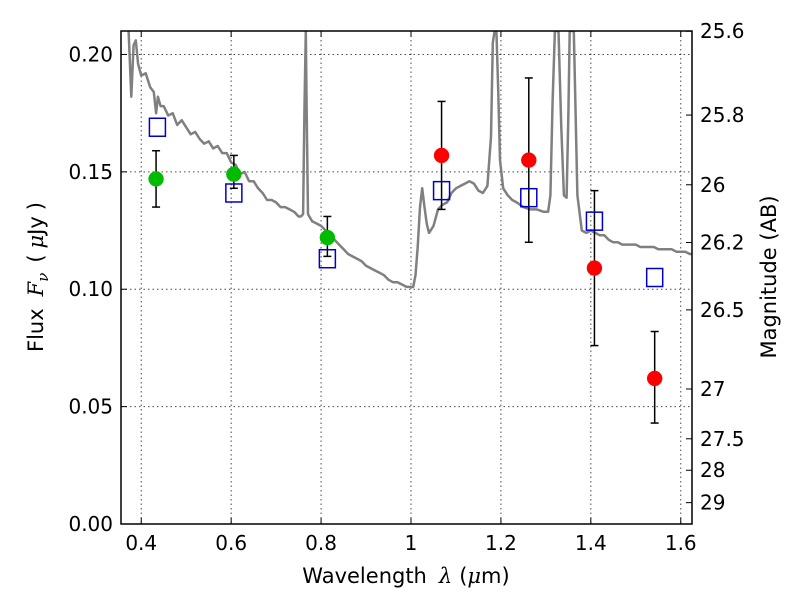 This screenshot has width=800, height=600. I want to click on x-tick-label: 1.2, so click(501, 543).